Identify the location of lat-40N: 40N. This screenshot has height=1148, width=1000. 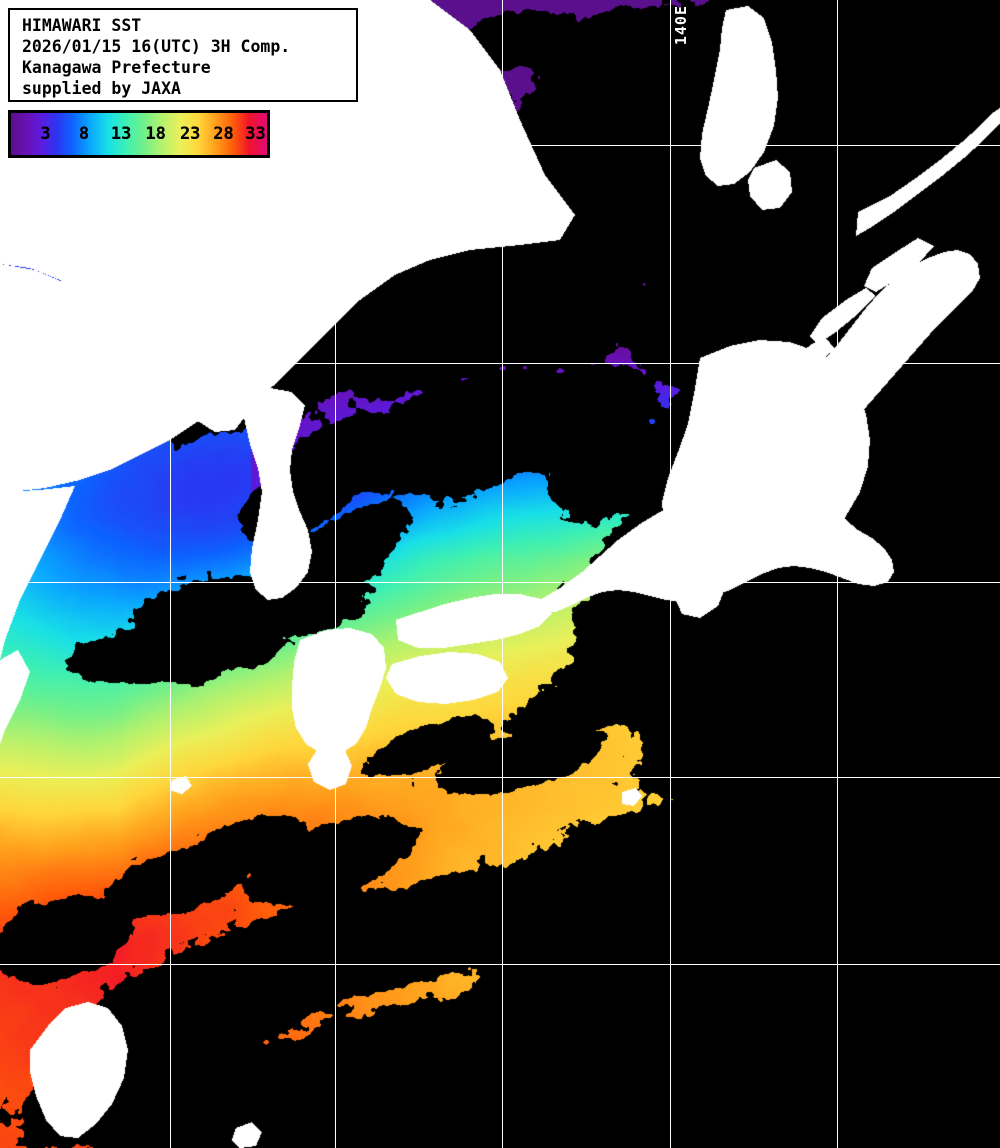
(17, 361).